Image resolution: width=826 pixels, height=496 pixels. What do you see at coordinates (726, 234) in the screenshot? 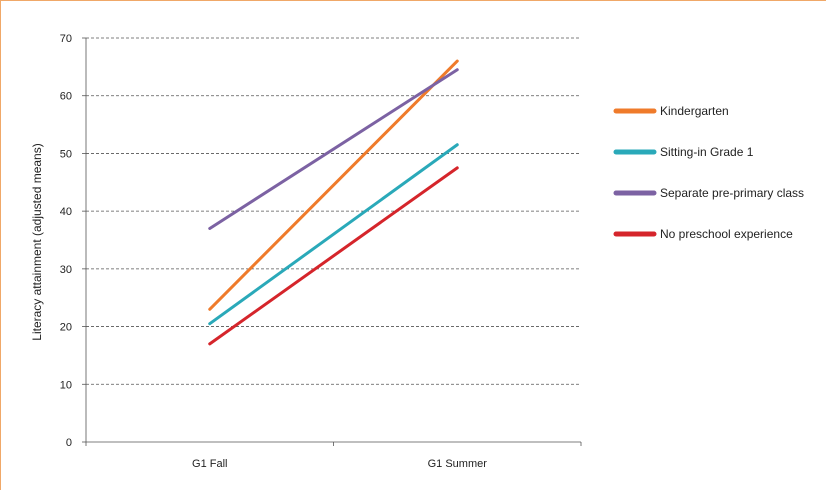
I see `legend-label: No preschool experience` at bounding box center [726, 234].